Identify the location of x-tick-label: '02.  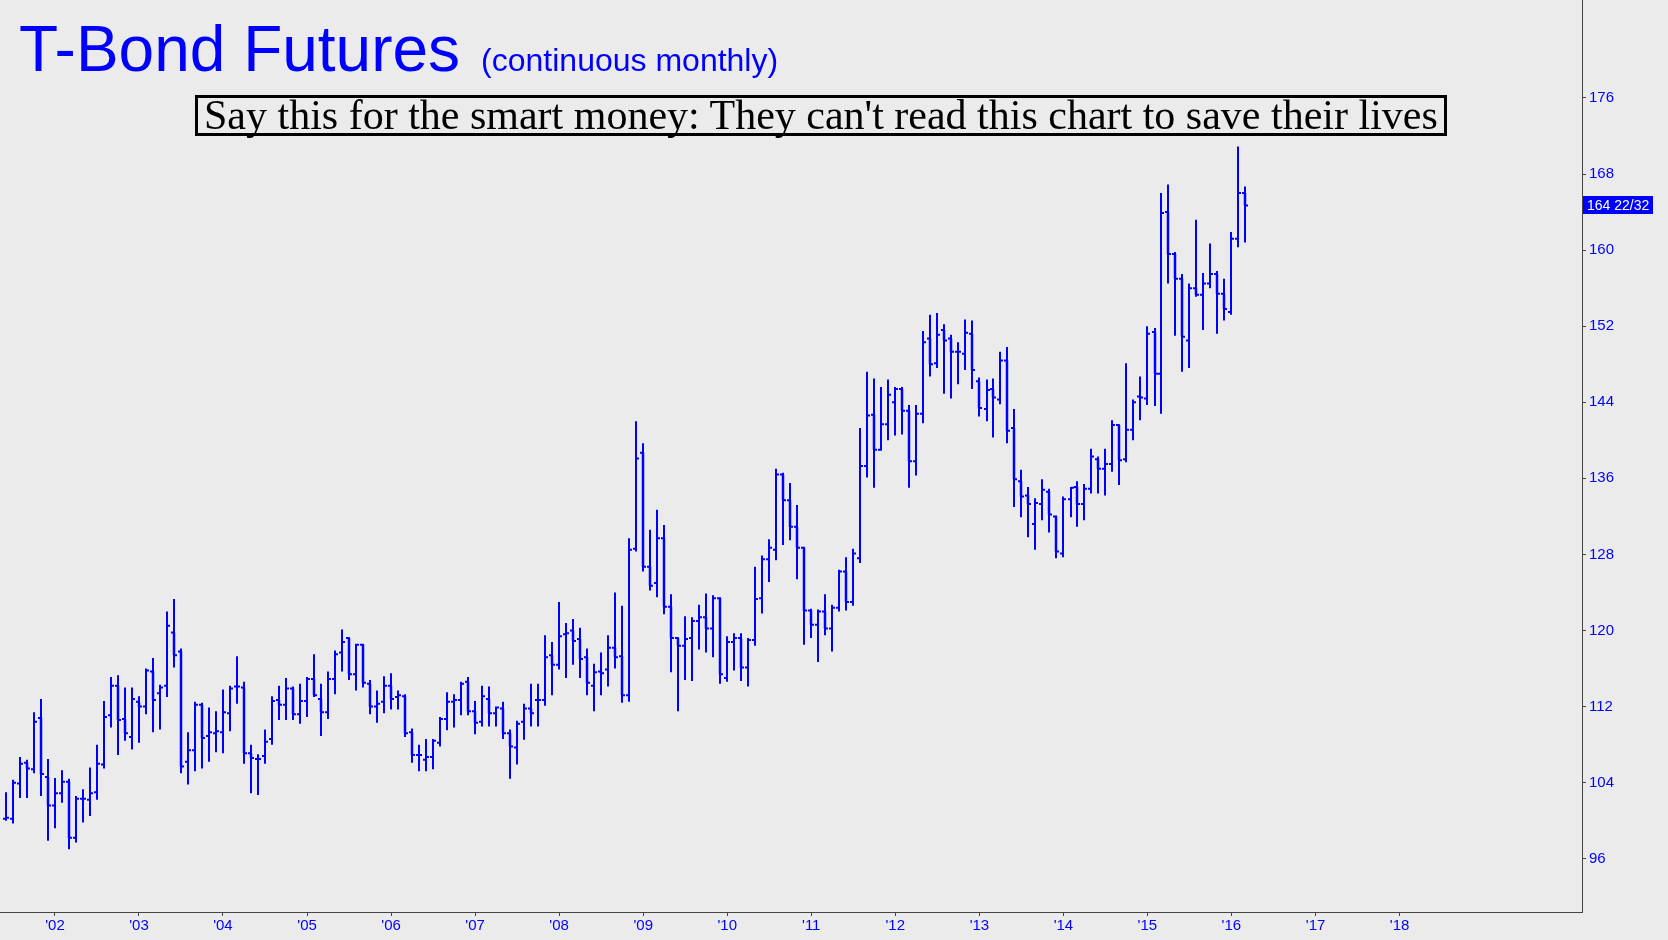
(55, 925).